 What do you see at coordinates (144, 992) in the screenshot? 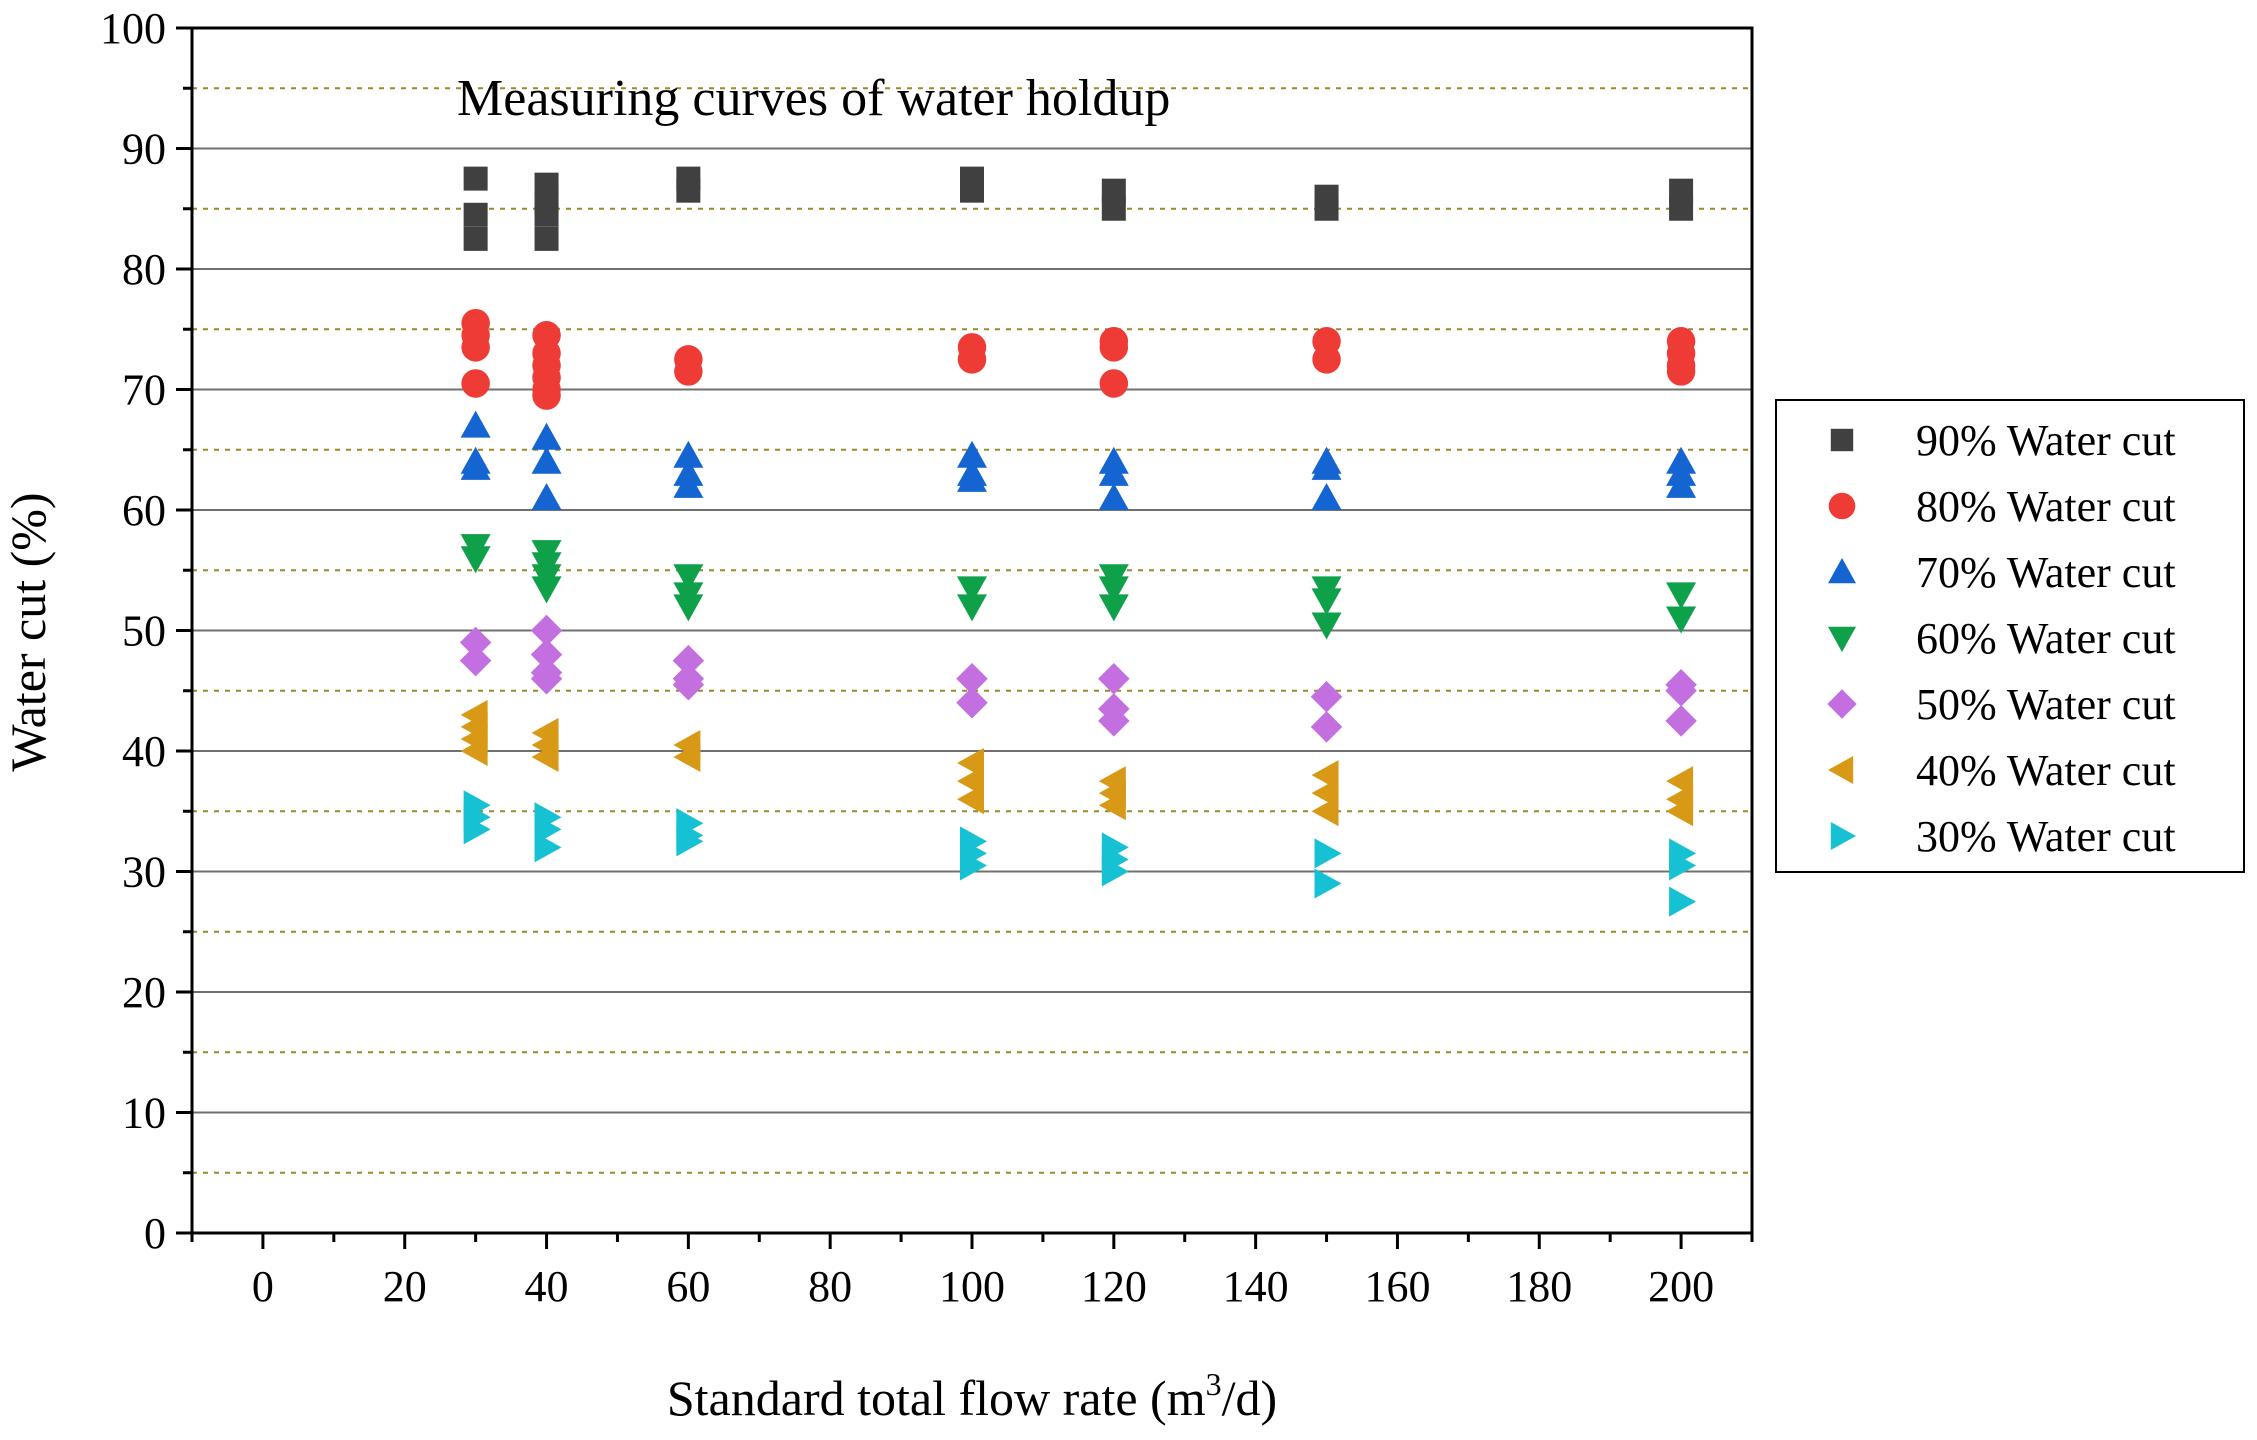
I see `y-tick-label: 20` at bounding box center [144, 992].